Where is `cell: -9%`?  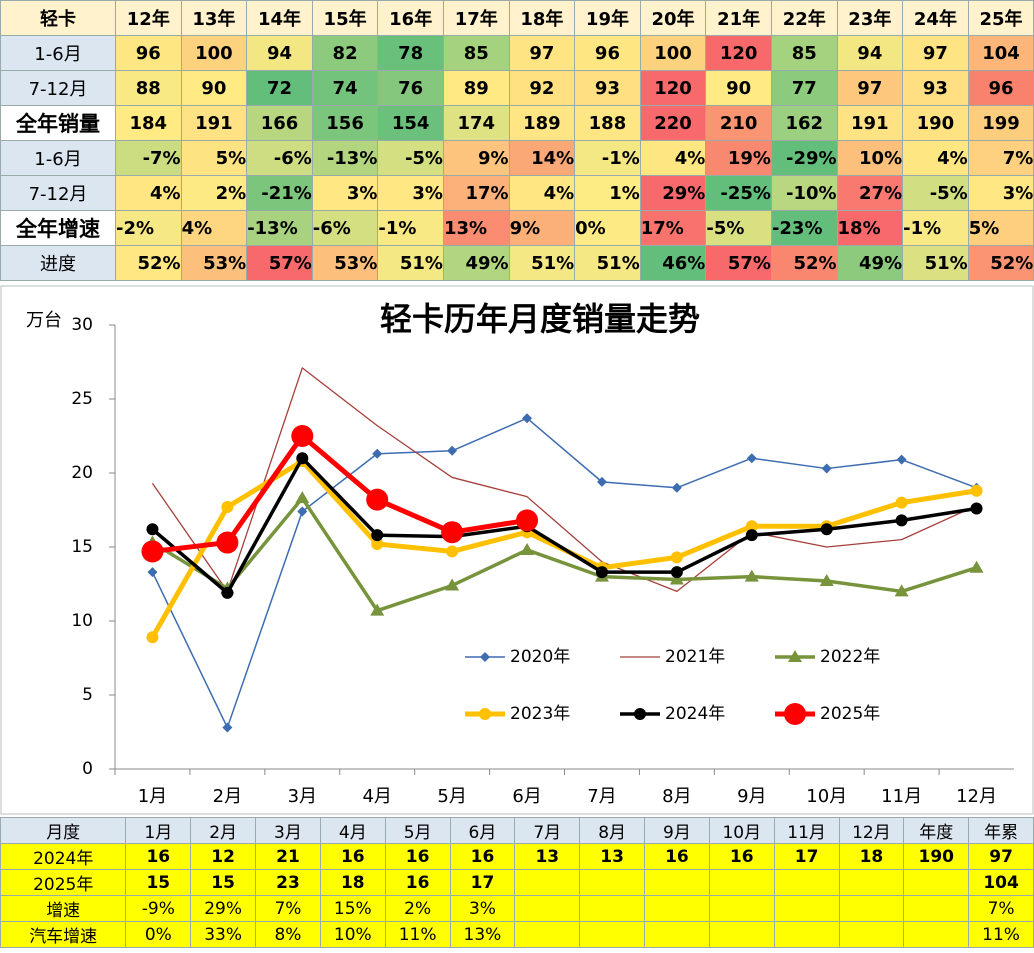
cell: -9% is located at coordinates (158, 908).